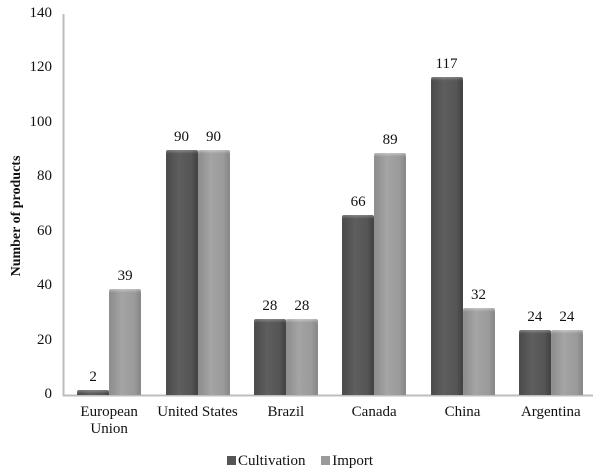 The height and width of the screenshot is (473, 600). I want to click on x-category-label: China, so click(462, 412).